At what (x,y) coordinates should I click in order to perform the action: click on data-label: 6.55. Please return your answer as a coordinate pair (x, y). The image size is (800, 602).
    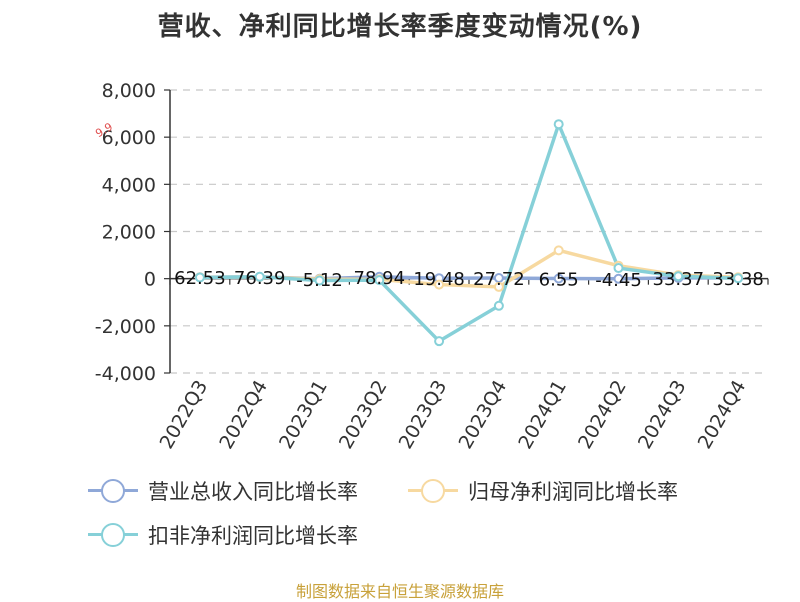
    Looking at the image, I should click on (559, 280).